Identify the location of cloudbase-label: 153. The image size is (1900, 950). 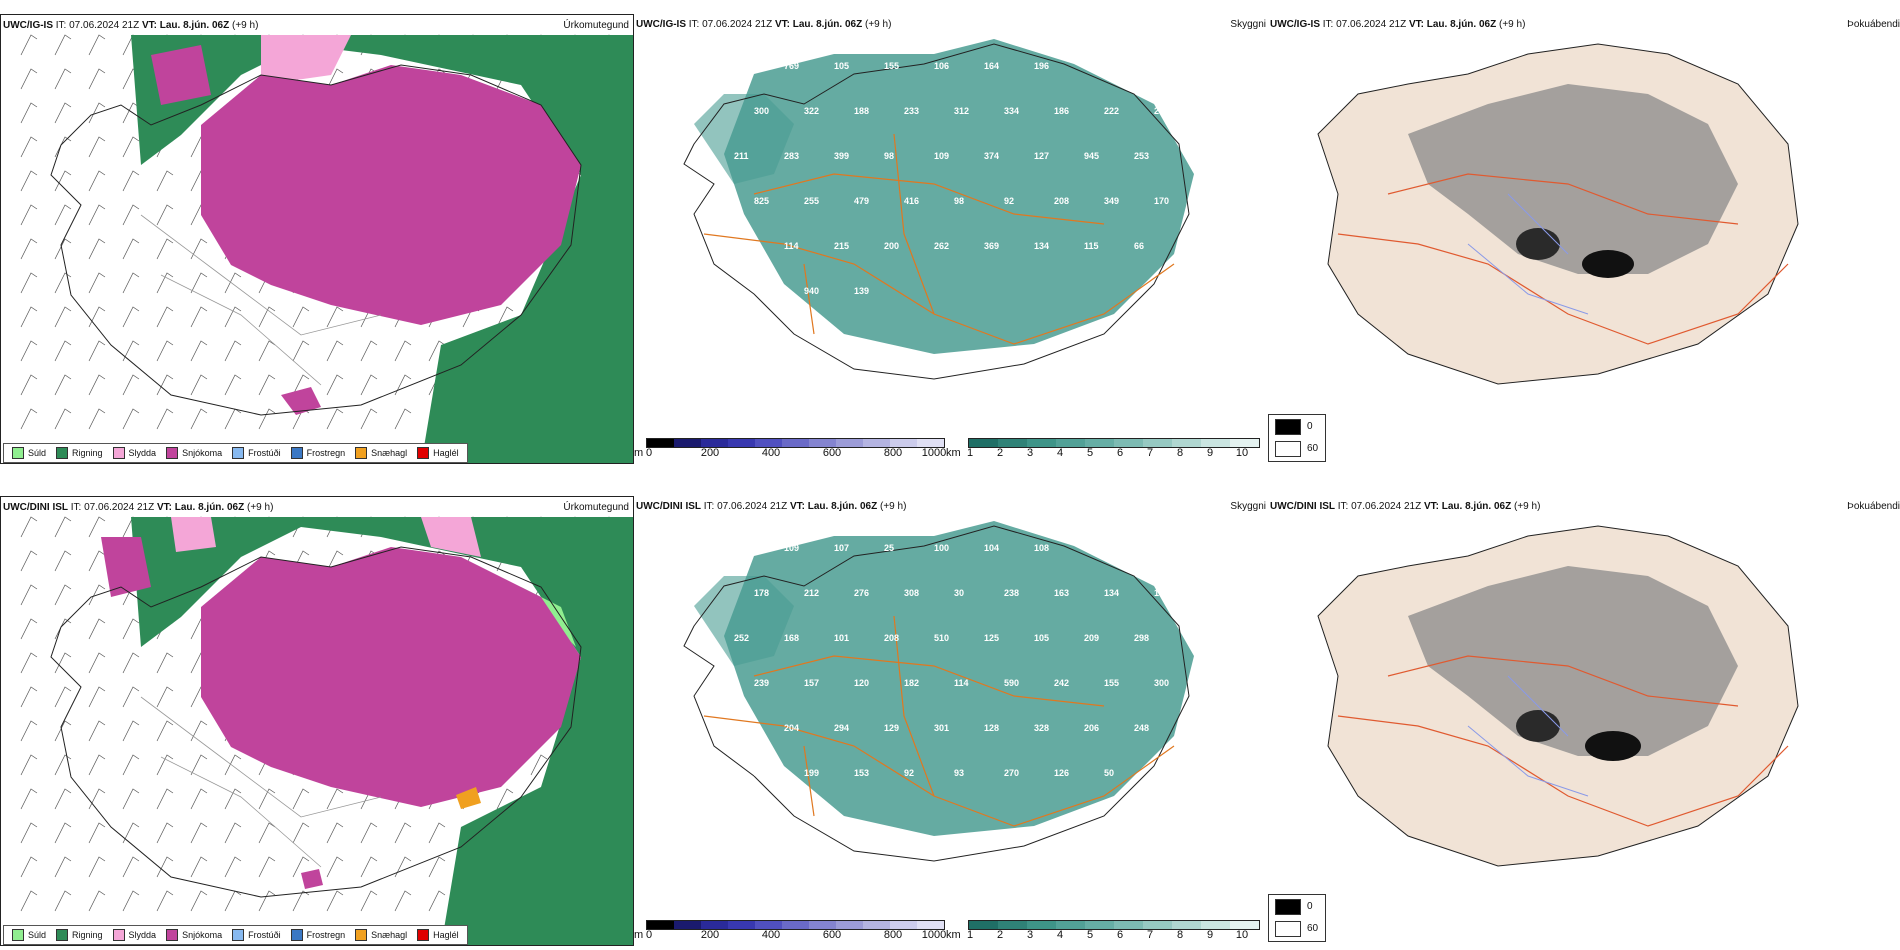
(861, 773).